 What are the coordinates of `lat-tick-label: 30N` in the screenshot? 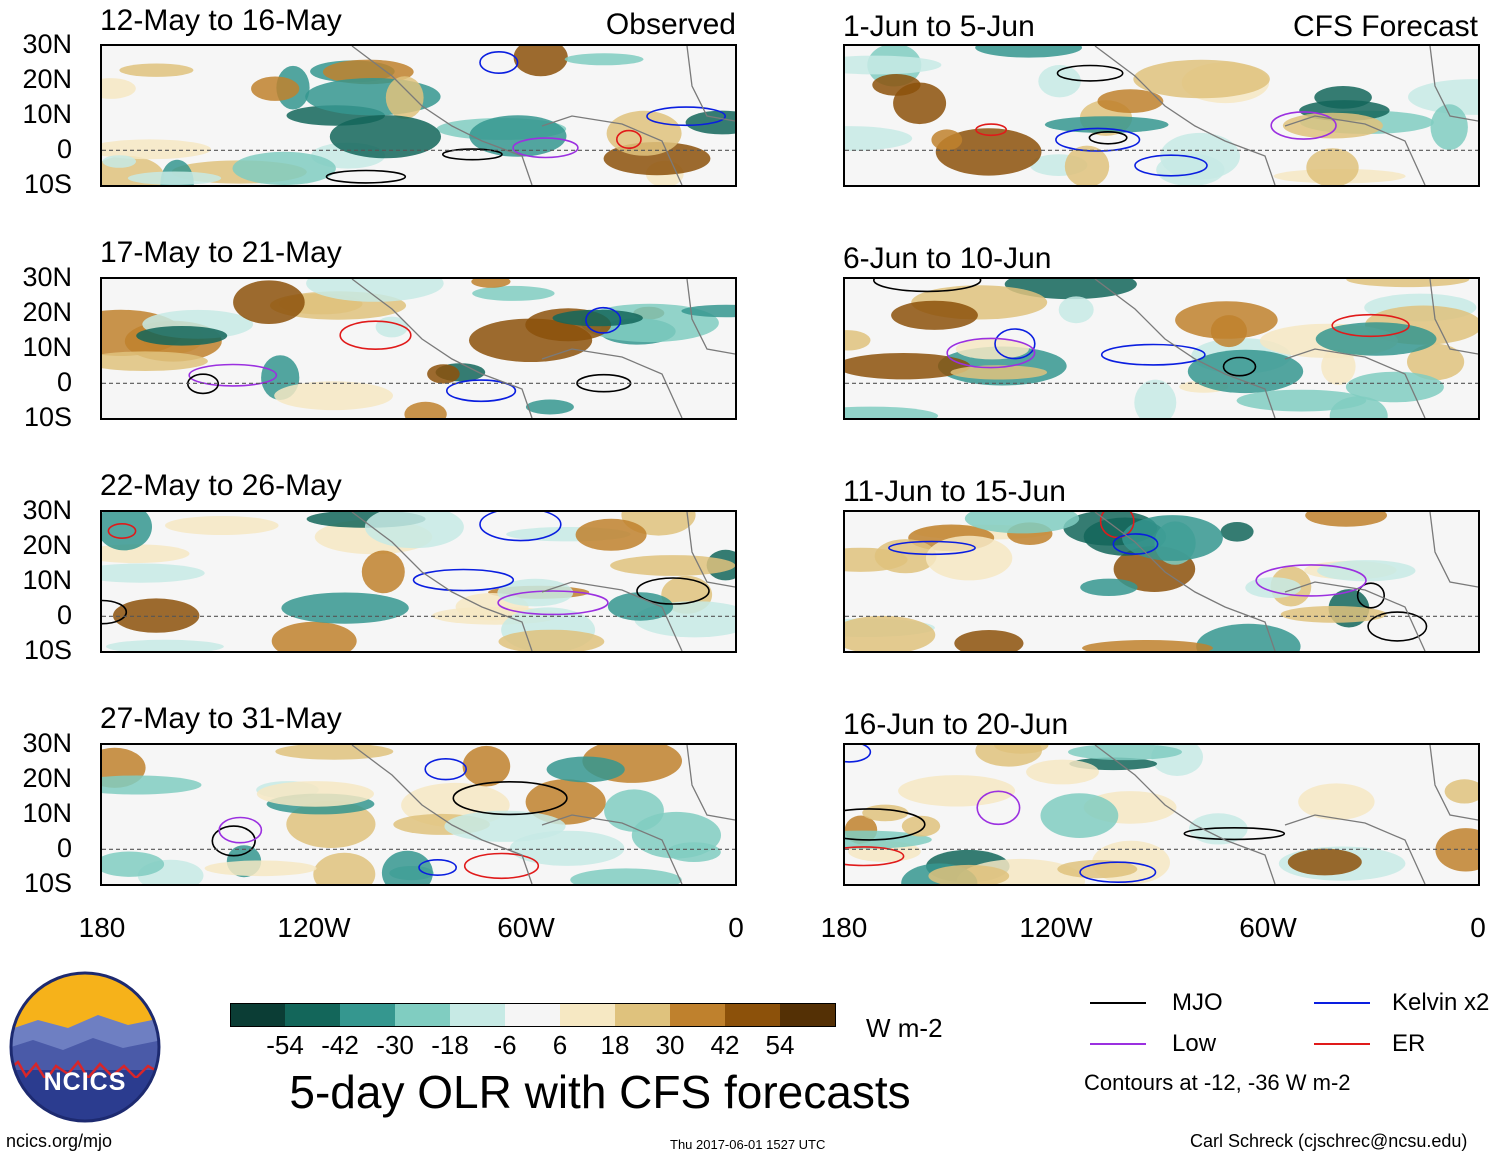 It's located at (47, 743).